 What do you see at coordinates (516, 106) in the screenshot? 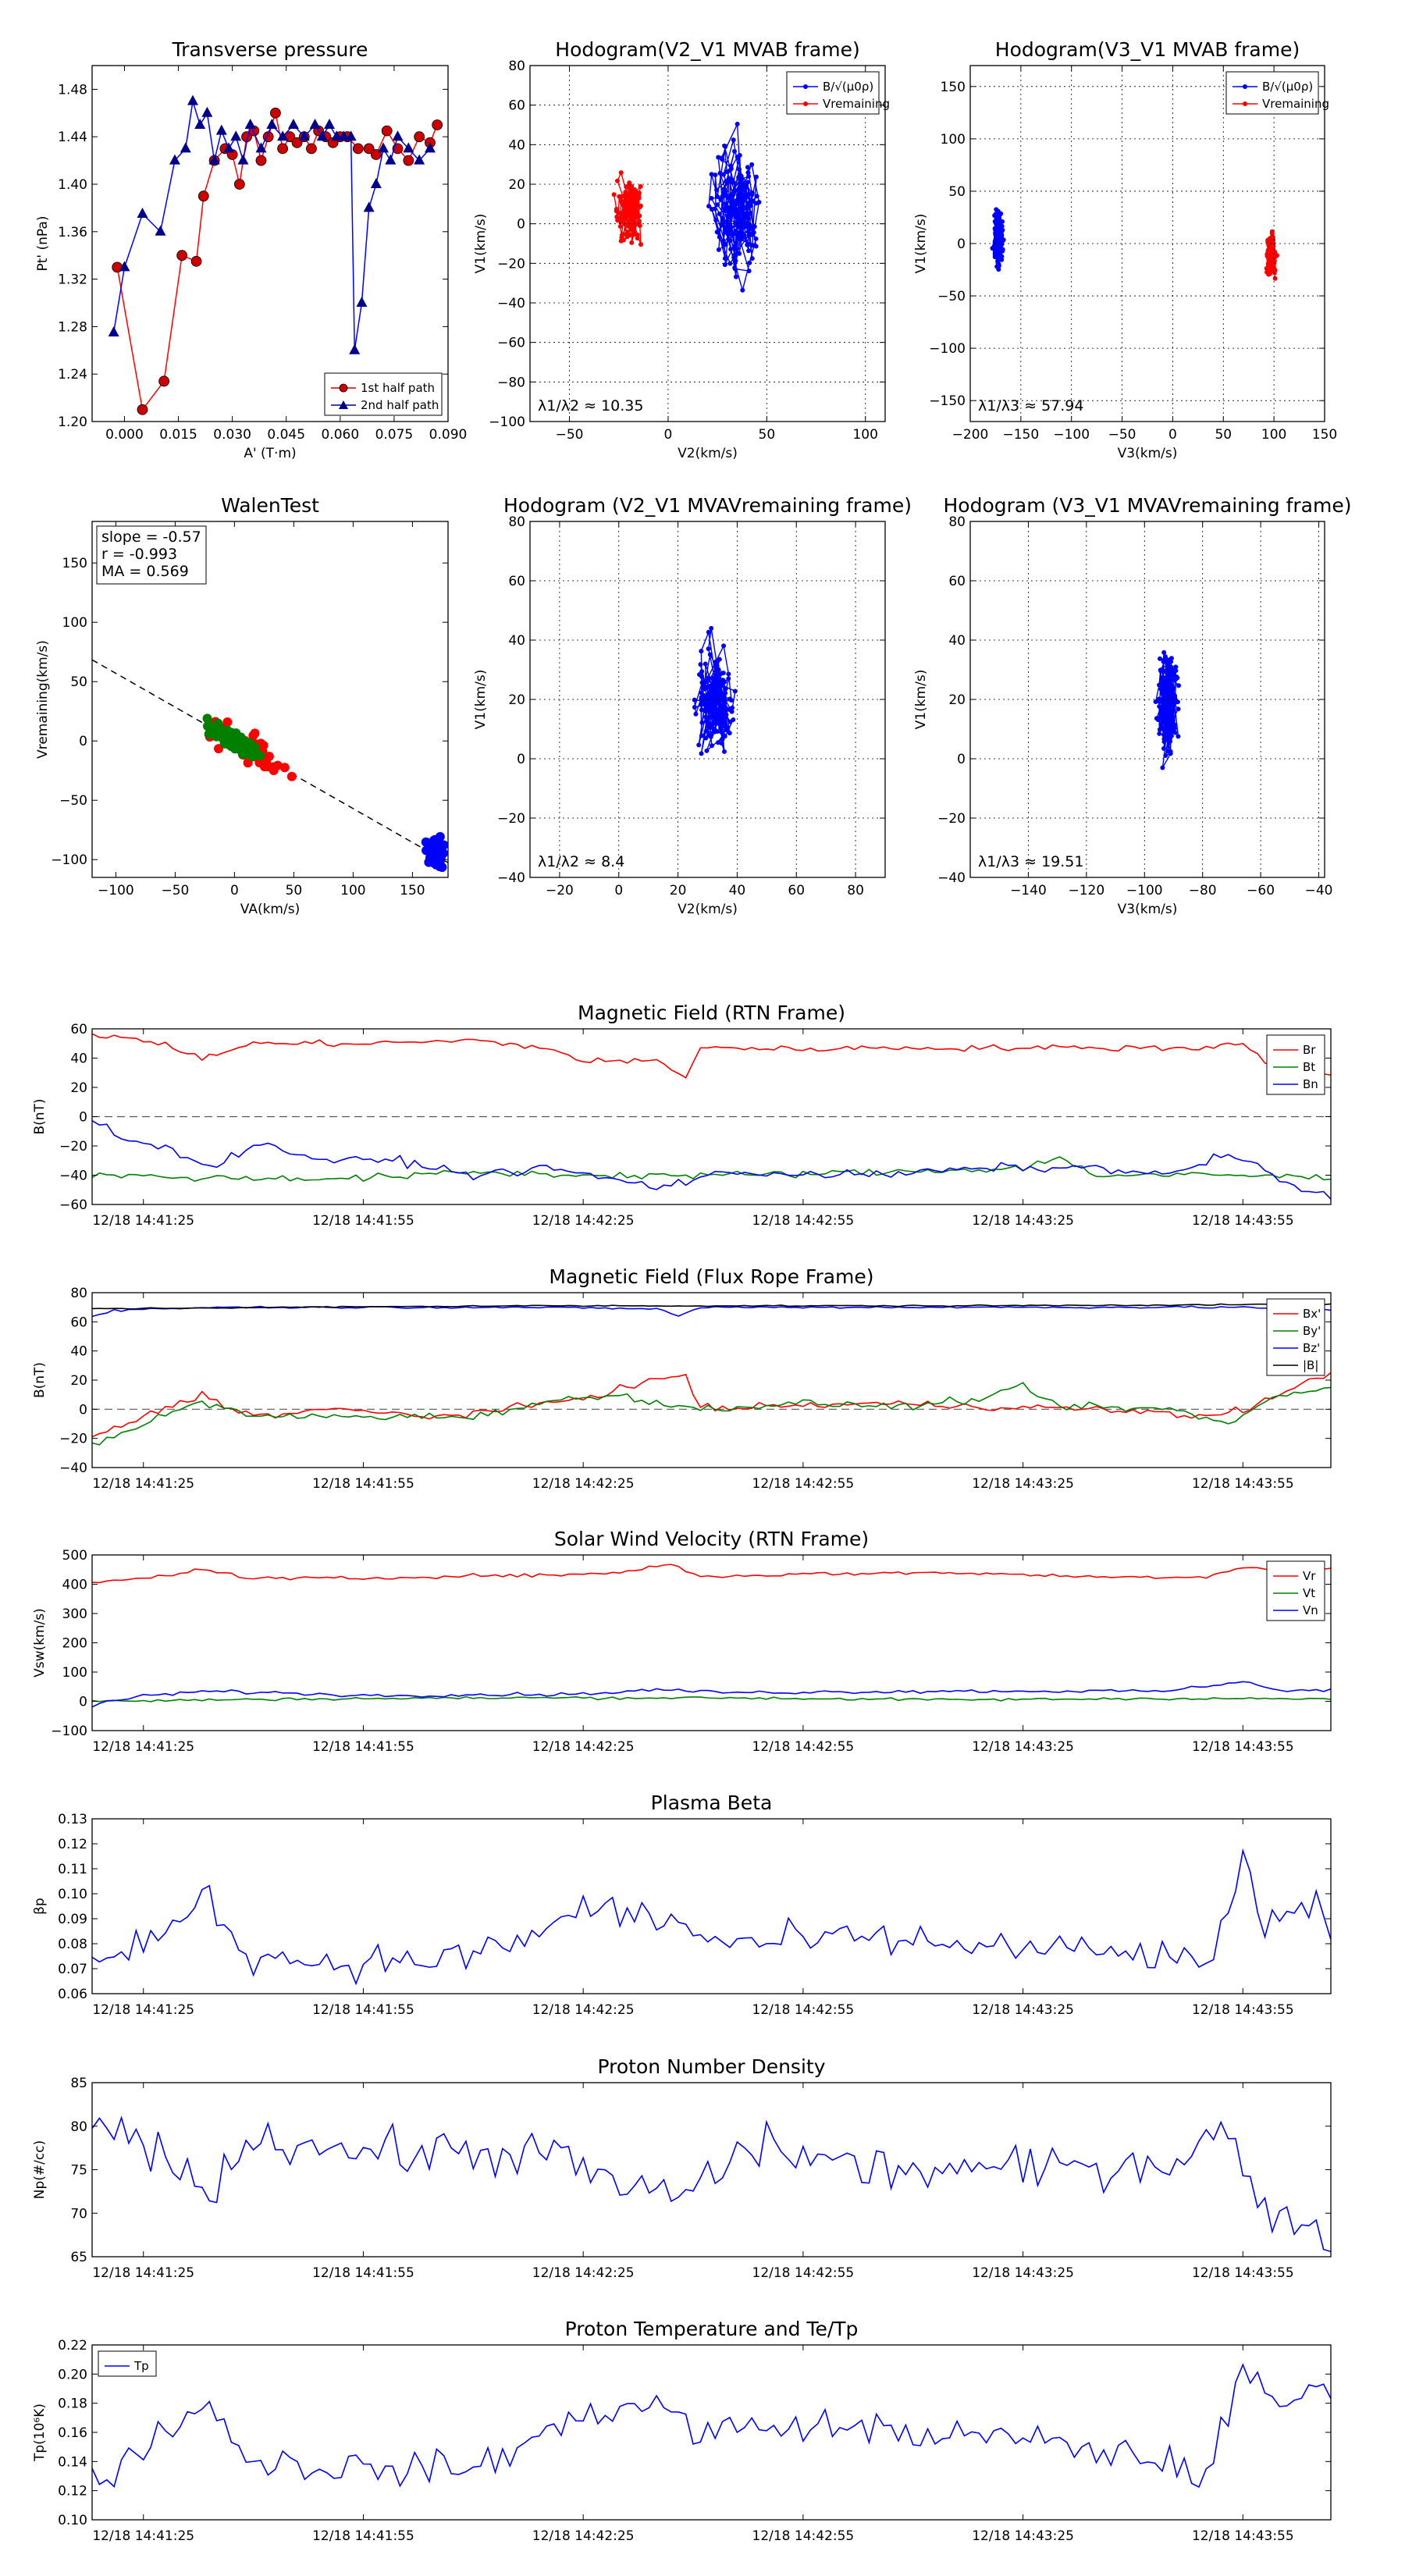
I see `y-tick-label: 60` at bounding box center [516, 106].